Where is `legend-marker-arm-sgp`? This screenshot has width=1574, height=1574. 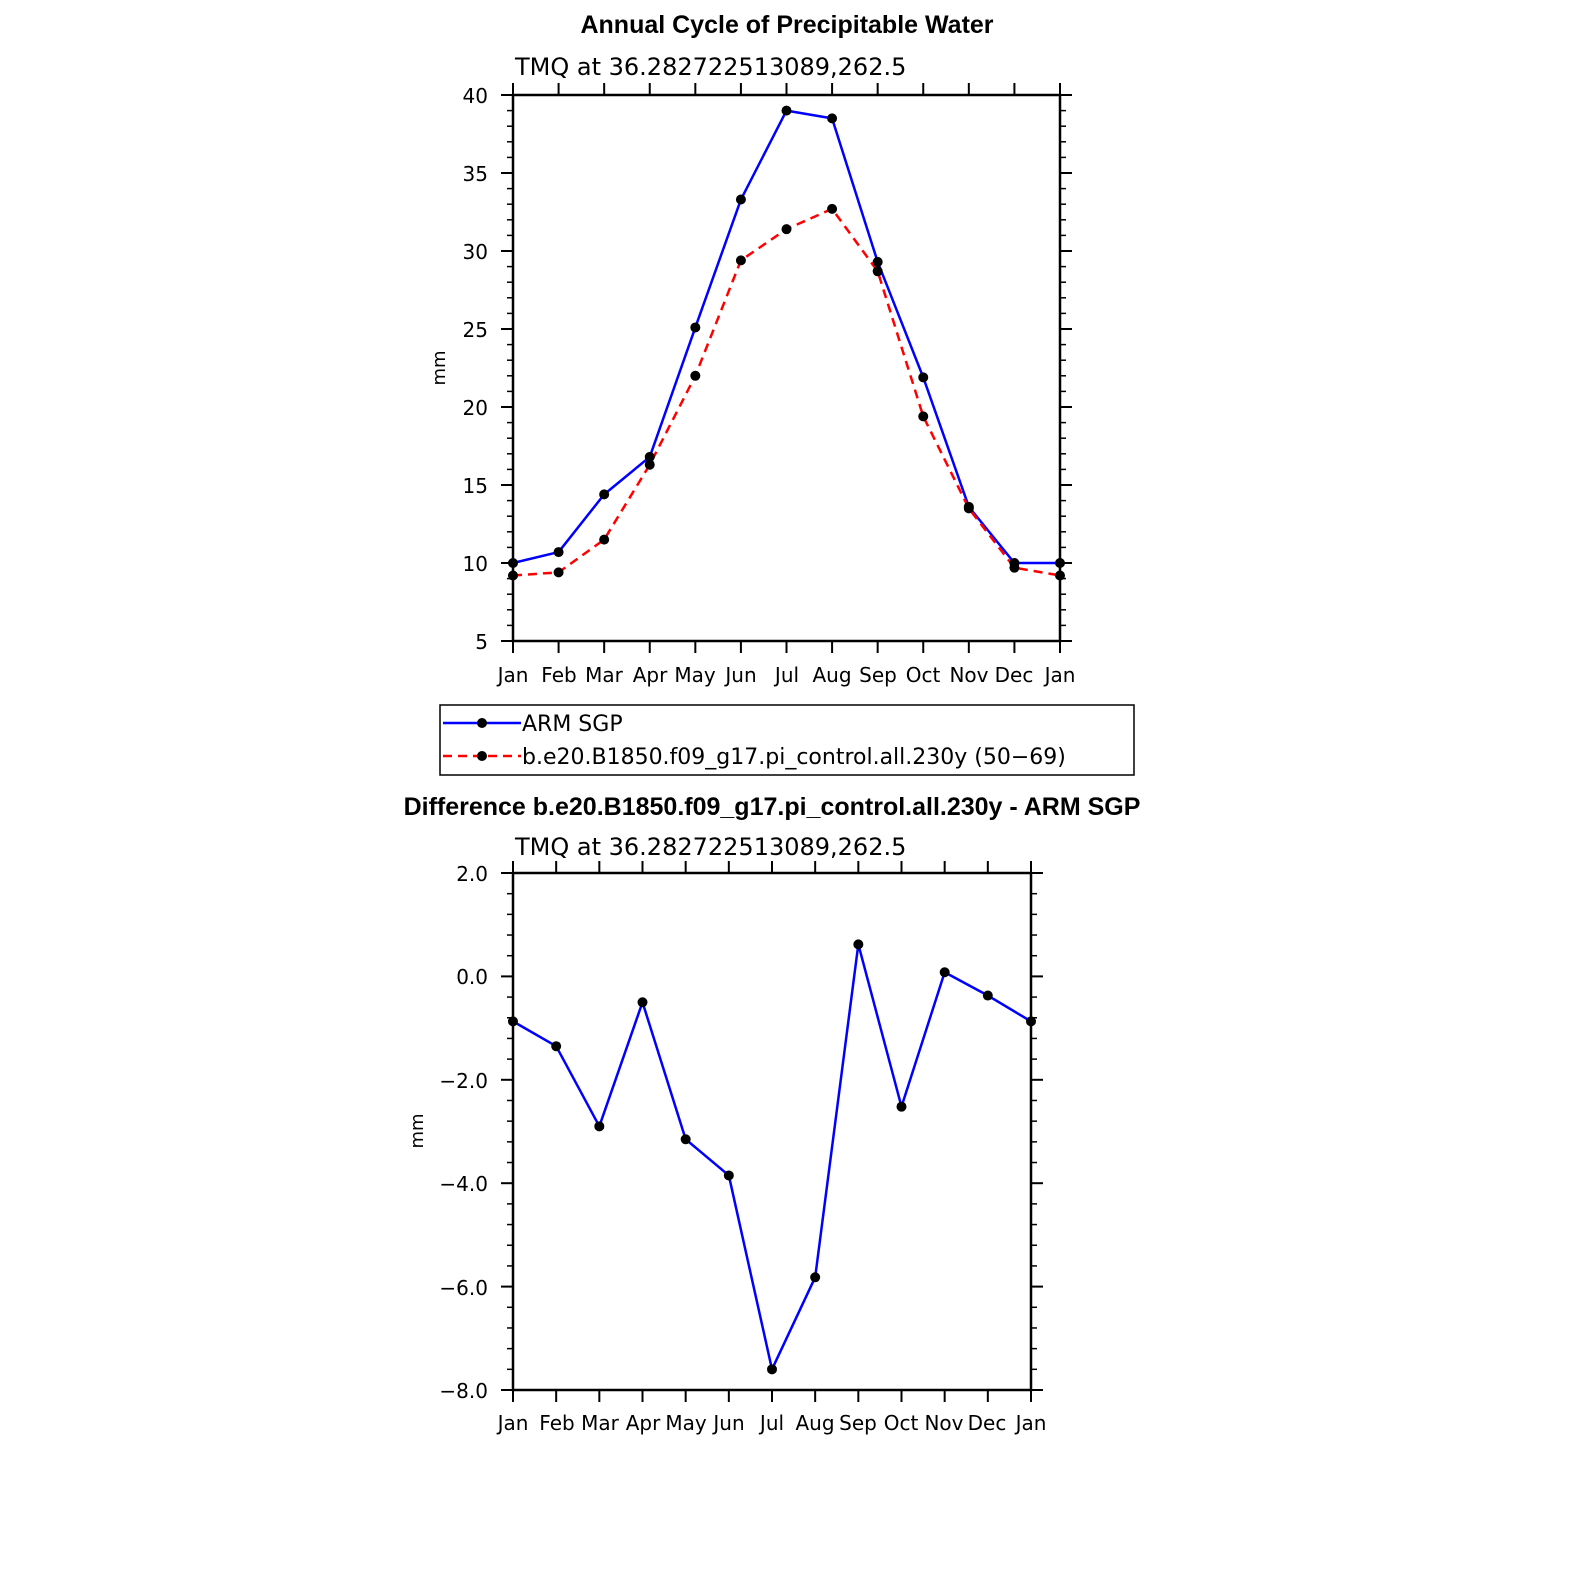
legend-marker-arm-sgp is located at coordinates (482, 723).